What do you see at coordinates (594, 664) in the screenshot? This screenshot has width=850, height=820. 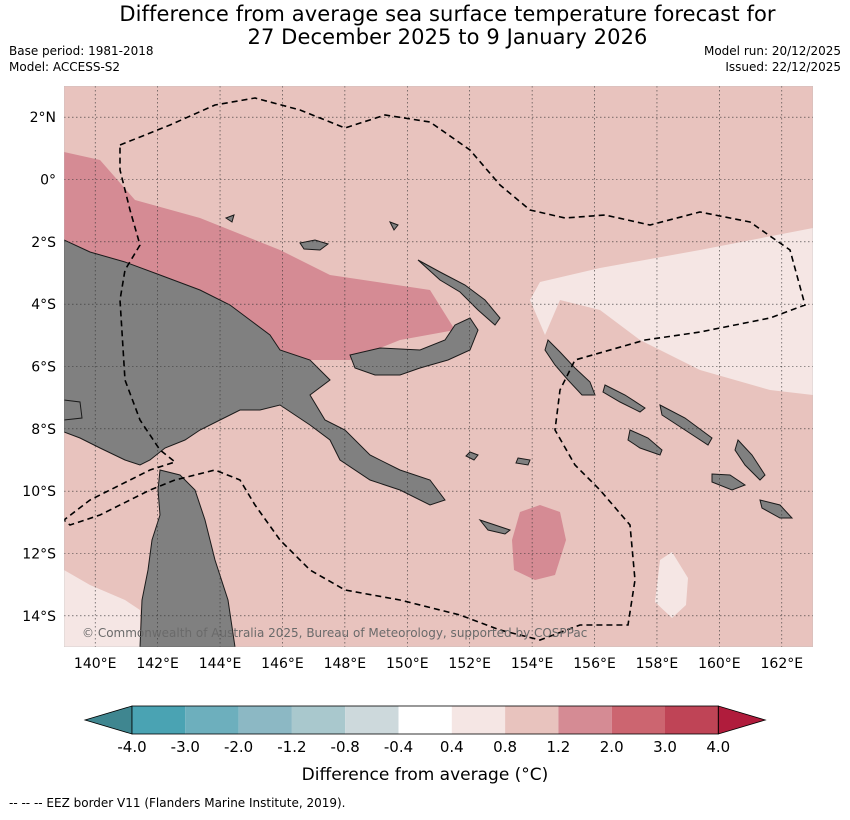 I see `lon-tick-label: 156°E` at bounding box center [594, 664].